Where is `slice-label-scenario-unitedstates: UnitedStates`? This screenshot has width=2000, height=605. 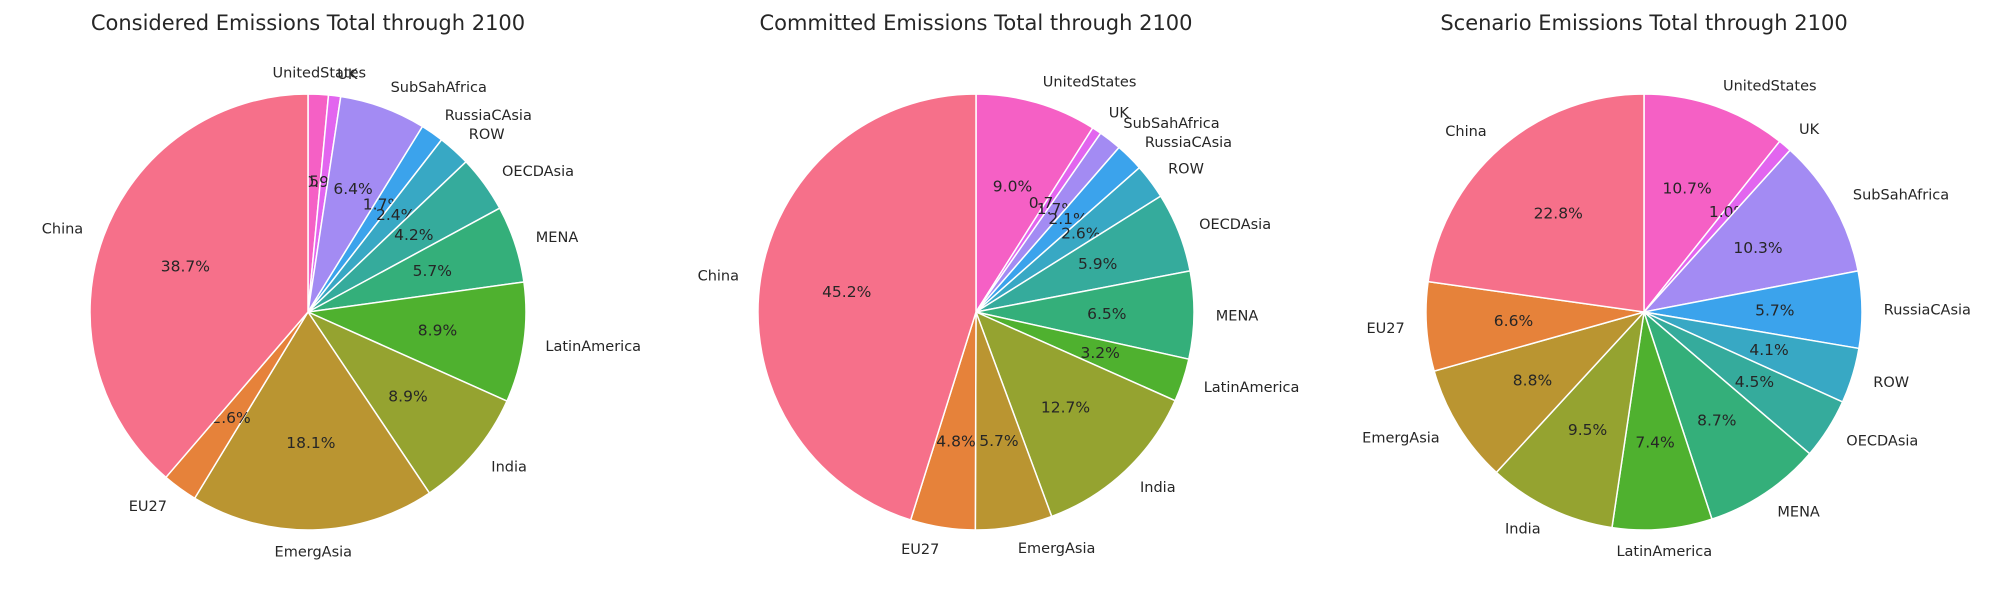
slice-label-scenario-unitedstates: UnitedStates is located at coordinates (1770, 87).